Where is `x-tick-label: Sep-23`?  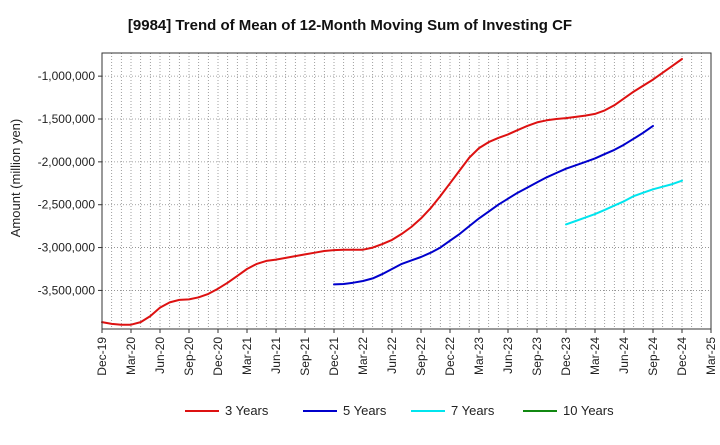 x-tick-label: Sep-23 is located at coordinates (537, 356).